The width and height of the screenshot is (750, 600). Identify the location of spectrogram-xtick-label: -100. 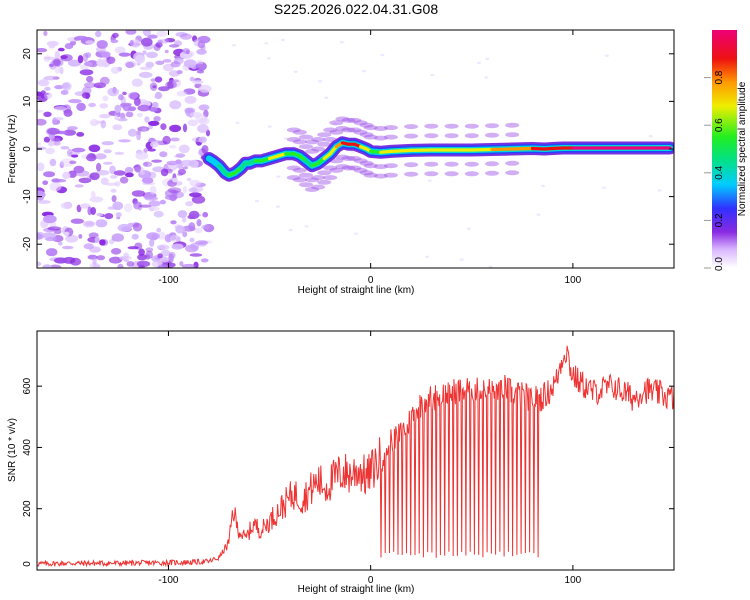
(168, 280).